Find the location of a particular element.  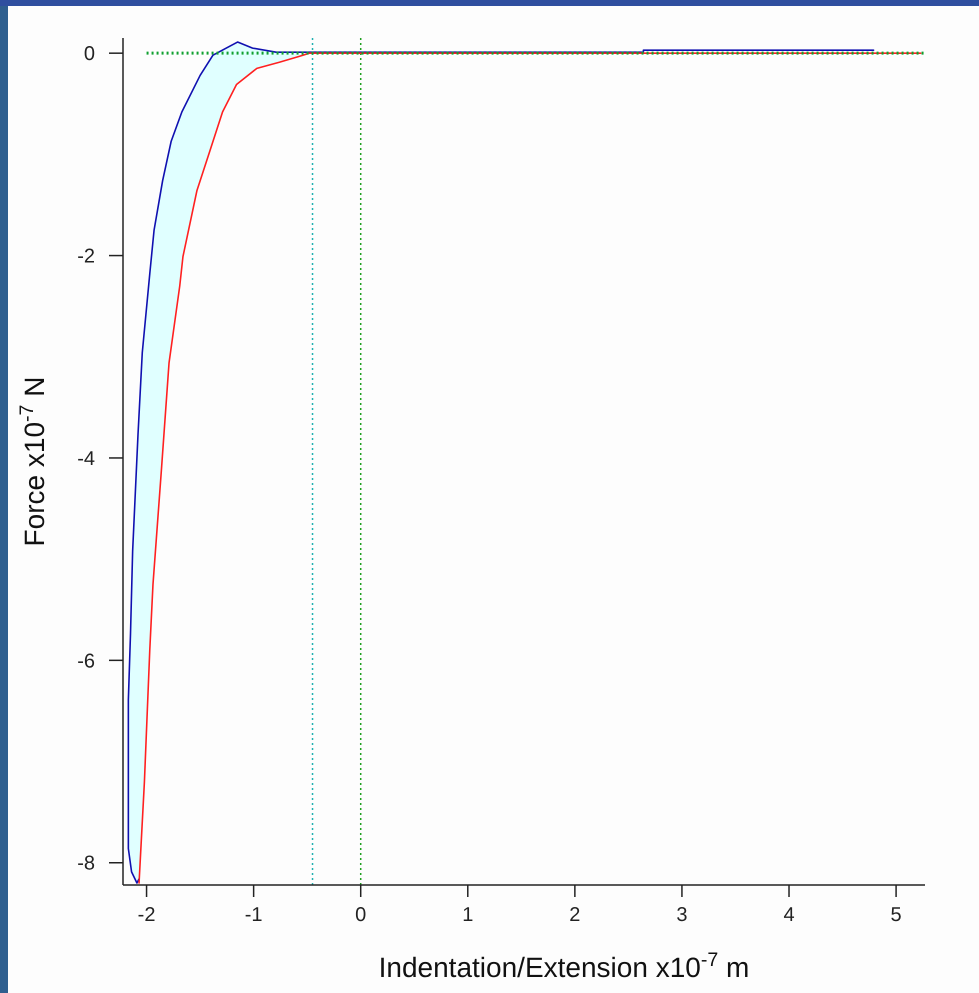

y-tick-label: -6 is located at coordinates (86, 661).